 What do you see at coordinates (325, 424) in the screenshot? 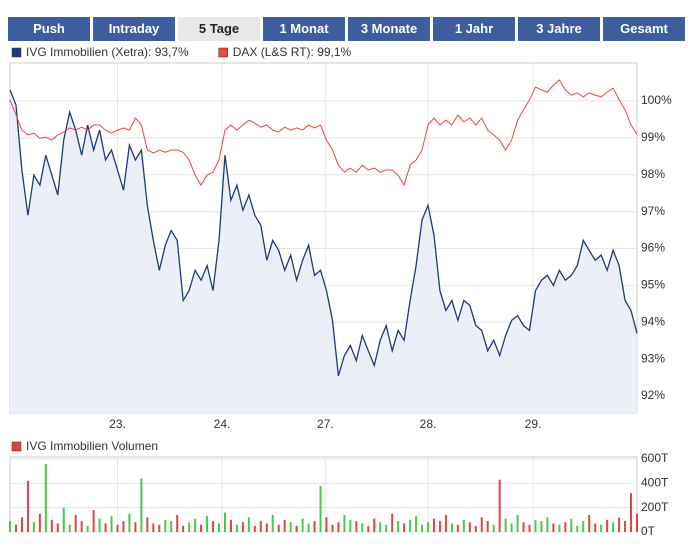
I see `x-tick-label: 27.` at bounding box center [325, 424].